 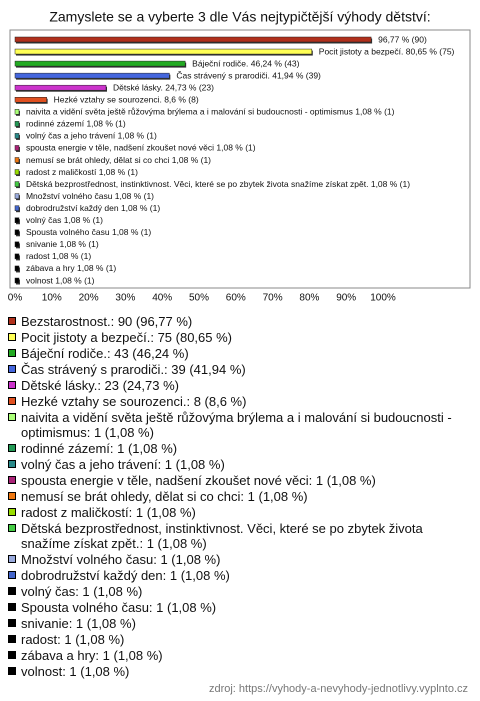 I want to click on x-tick-label: 30%, so click(x=125, y=298).